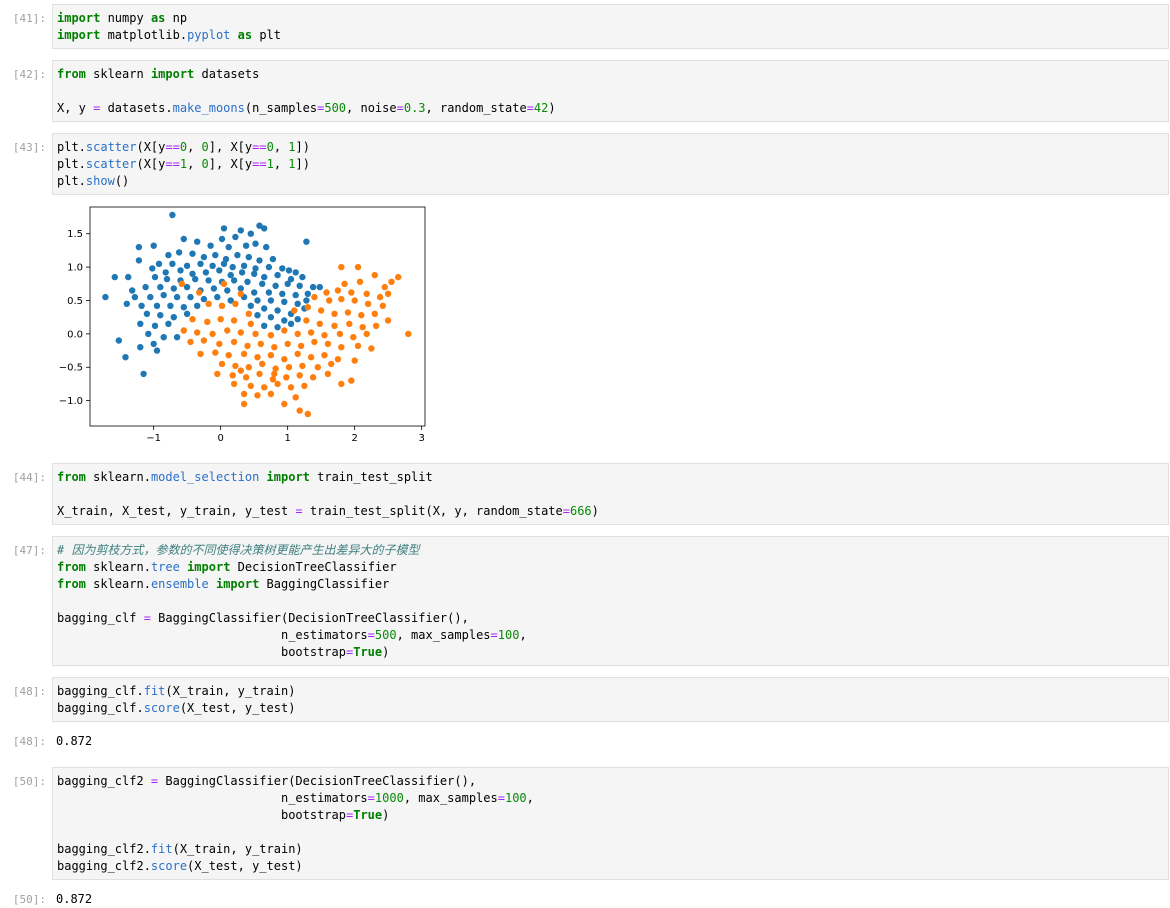 The height and width of the screenshot is (908, 1170). Describe the element at coordinates (414, 108) in the screenshot. I see `code-token: 0.3` at that location.